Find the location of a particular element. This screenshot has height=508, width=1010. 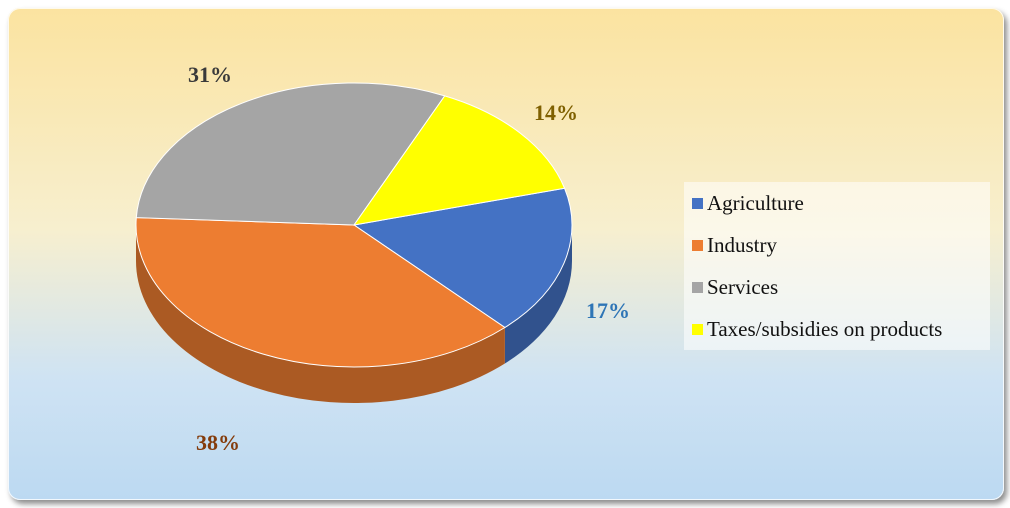

legend-item-taxes: Taxes/subsidies on products is located at coordinates (817, 329).